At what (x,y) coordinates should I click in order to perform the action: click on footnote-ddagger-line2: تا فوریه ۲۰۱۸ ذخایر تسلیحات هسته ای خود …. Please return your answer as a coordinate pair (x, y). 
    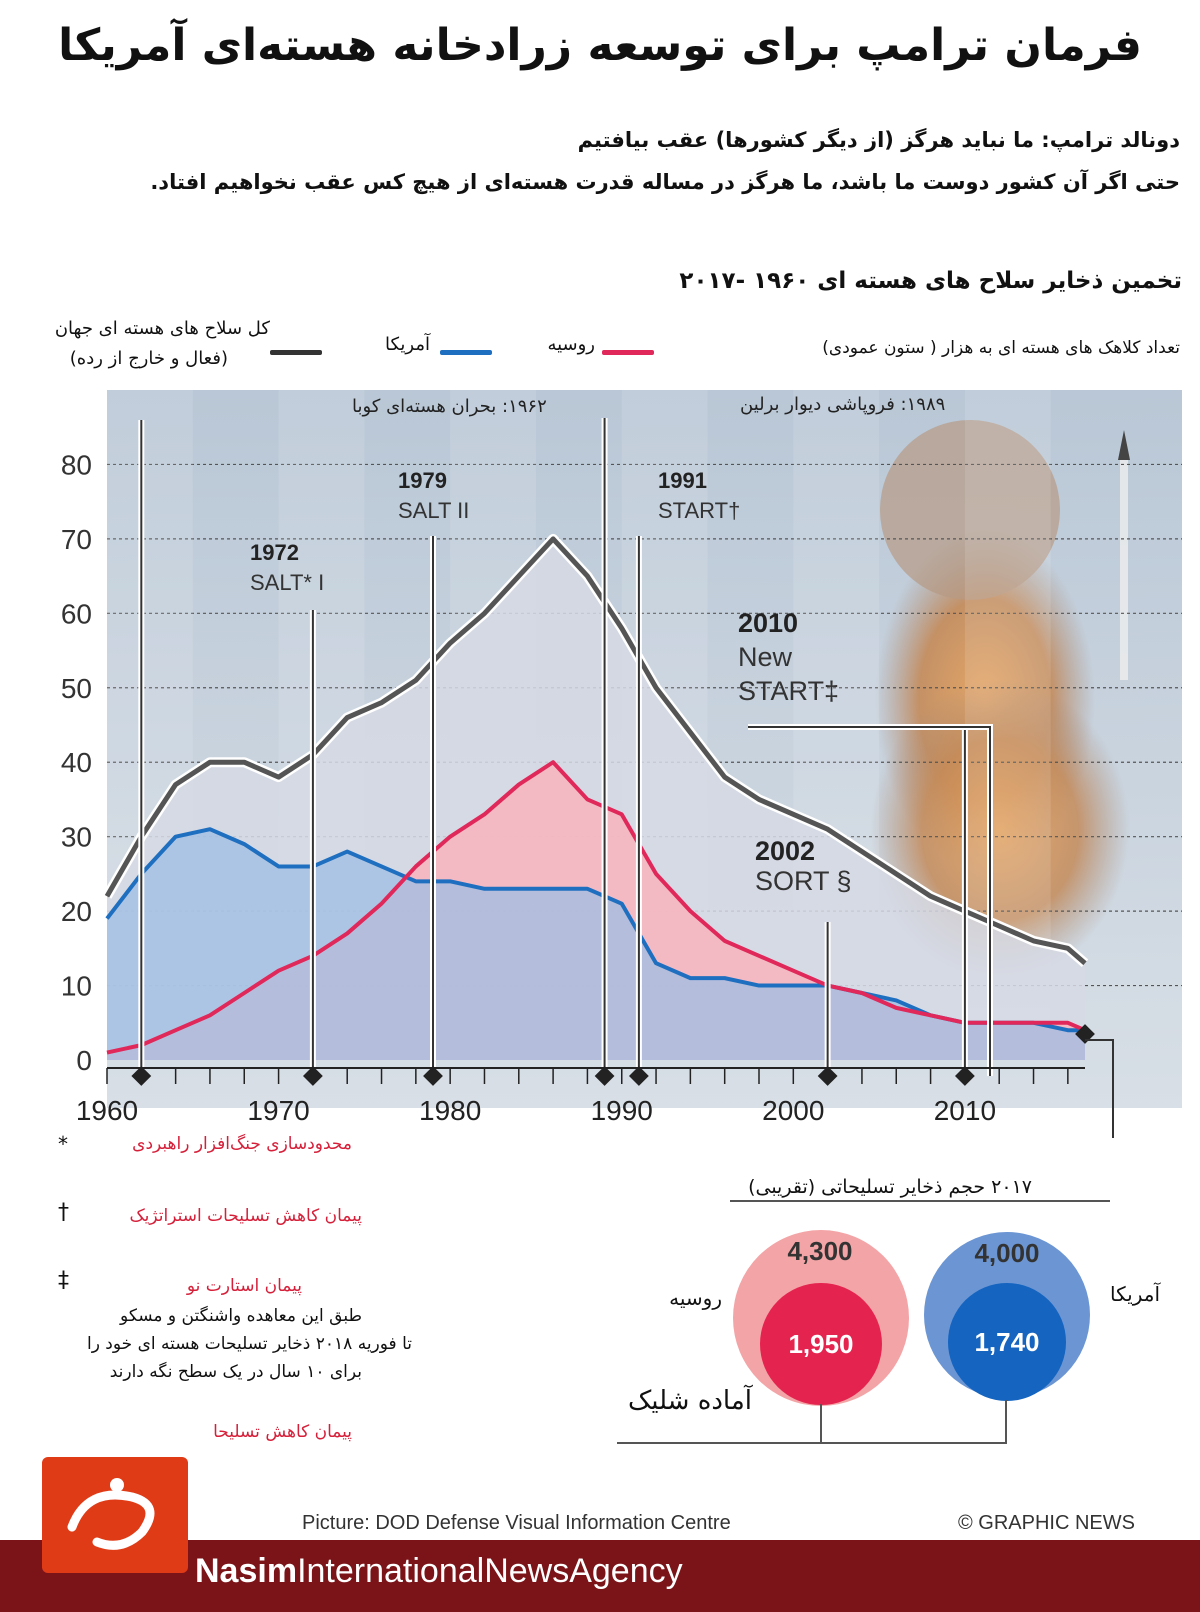
    Looking at the image, I should click on (249, 1344).